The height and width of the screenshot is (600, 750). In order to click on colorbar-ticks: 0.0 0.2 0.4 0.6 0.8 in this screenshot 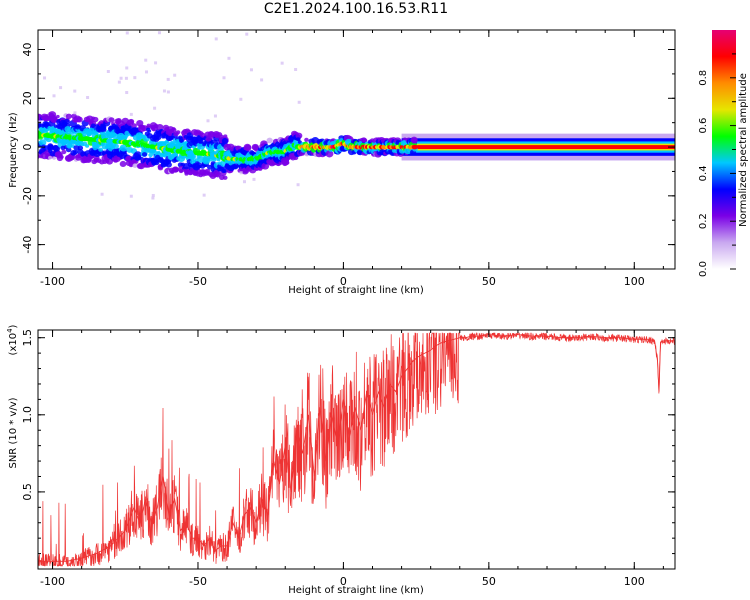, I will do `click(717, 165)`.